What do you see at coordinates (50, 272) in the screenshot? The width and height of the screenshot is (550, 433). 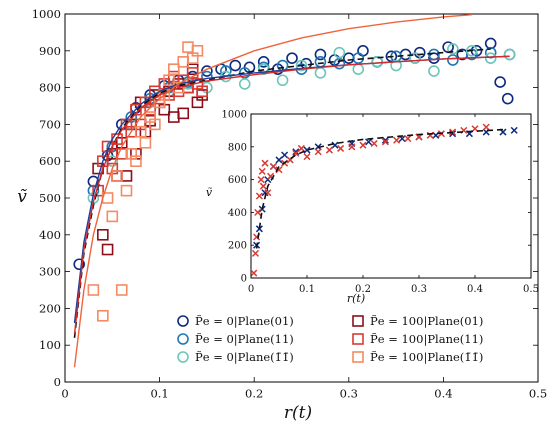 I see `y-tick-label: 300` at bounding box center [50, 272].